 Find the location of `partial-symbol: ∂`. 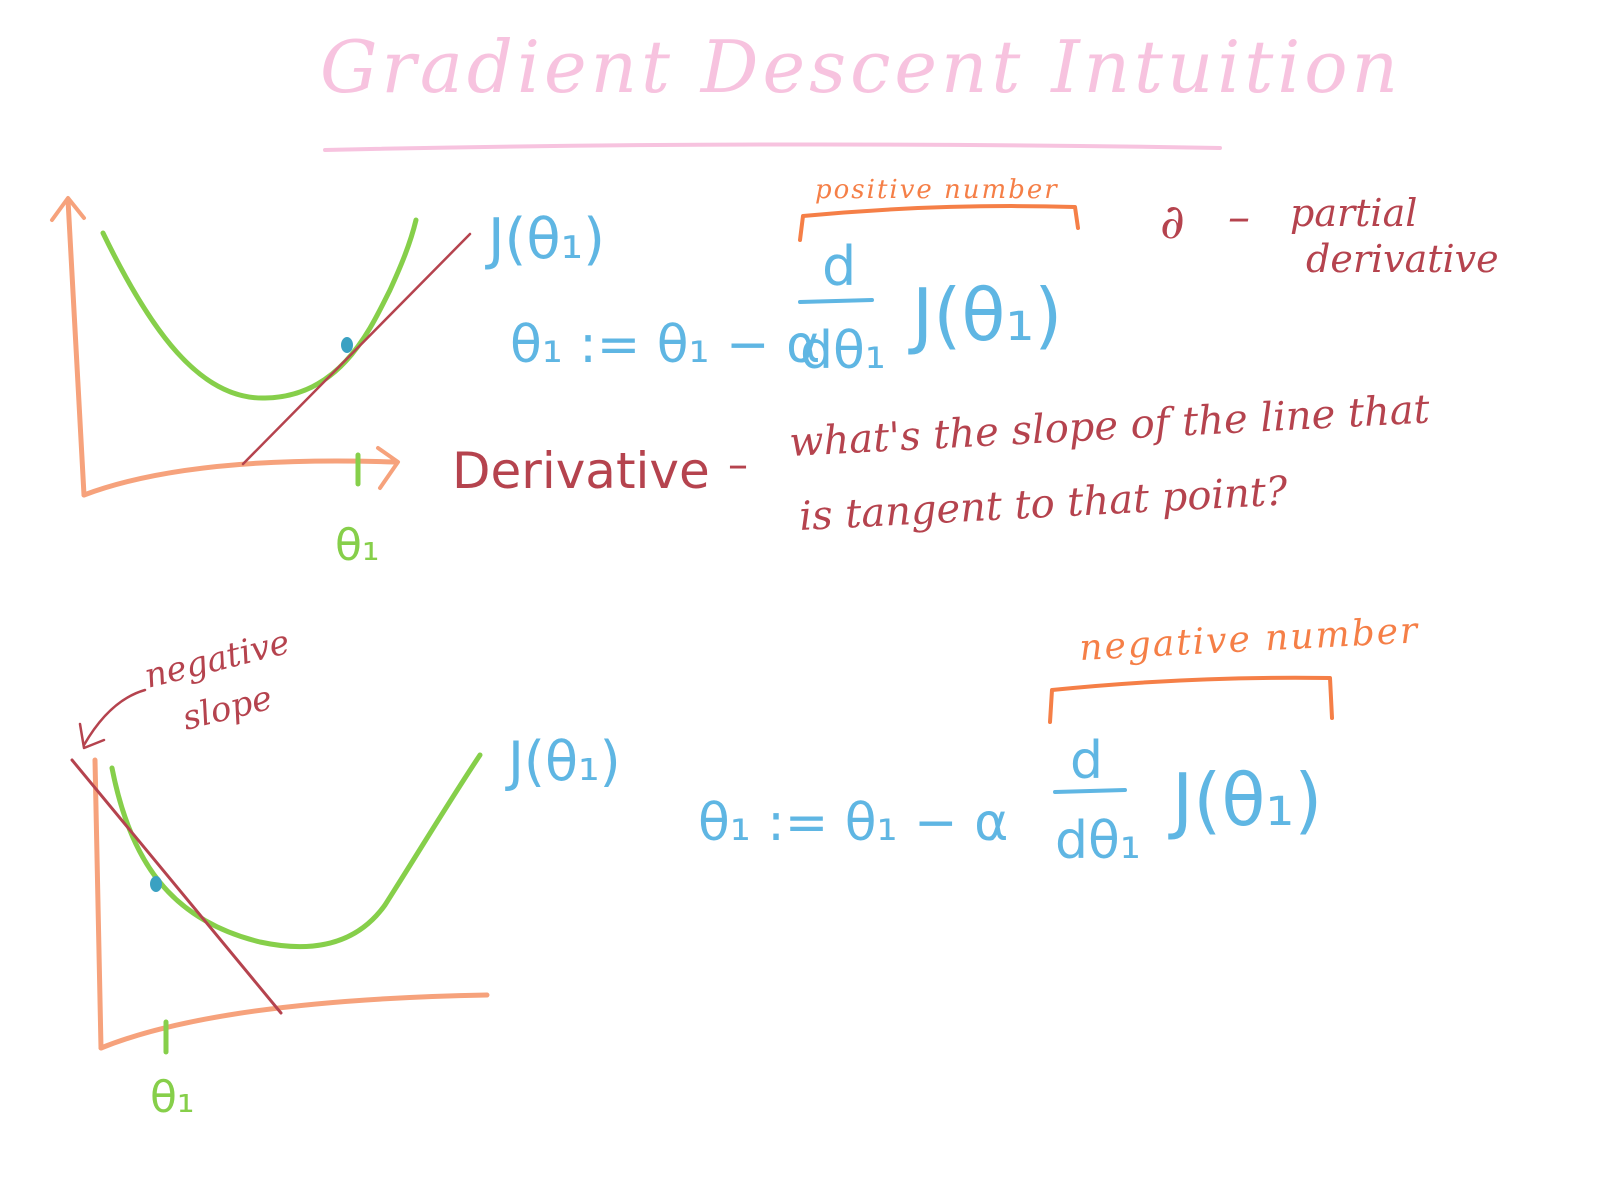

partial-symbol: ∂ is located at coordinates (1172, 222).